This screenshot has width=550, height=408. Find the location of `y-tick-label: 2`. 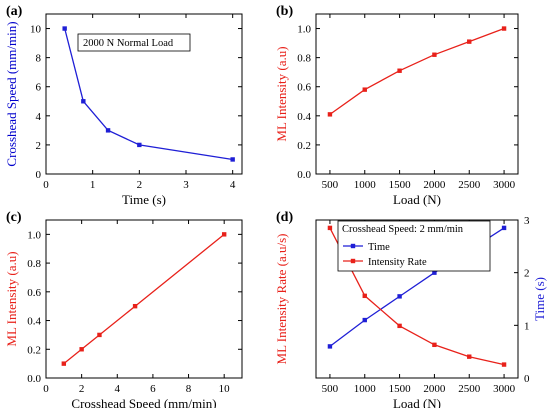

y-tick-label: 2 is located at coordinates (39, 146).